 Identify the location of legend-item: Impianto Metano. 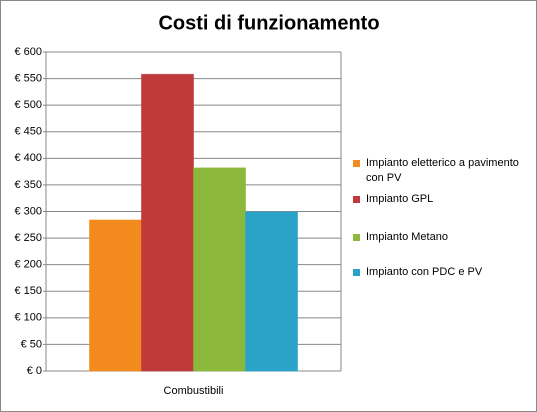
(400, 237).